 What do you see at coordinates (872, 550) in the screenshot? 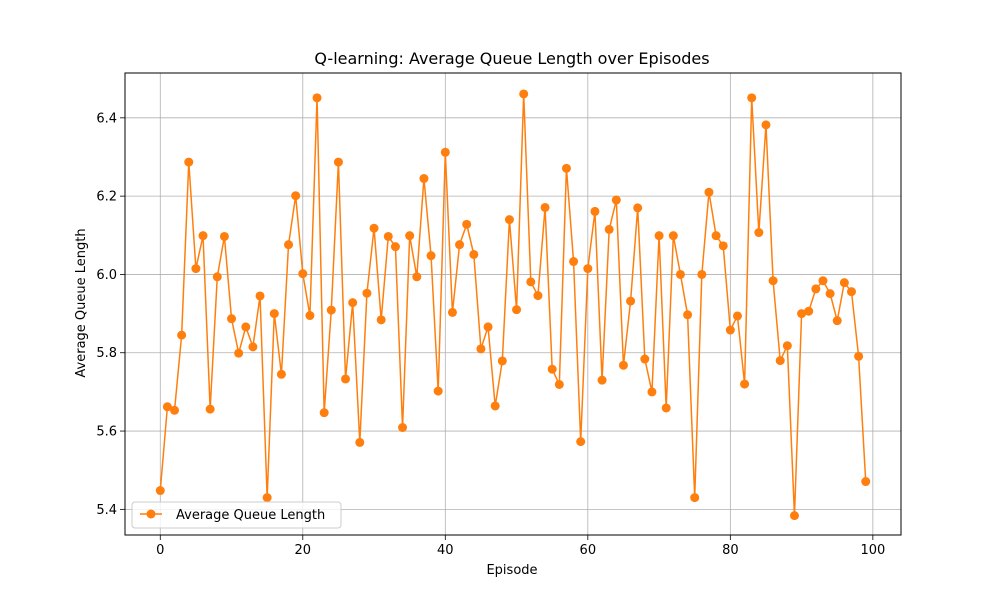
I see `x-tick-label: 100` at bounding box center [872, 550].